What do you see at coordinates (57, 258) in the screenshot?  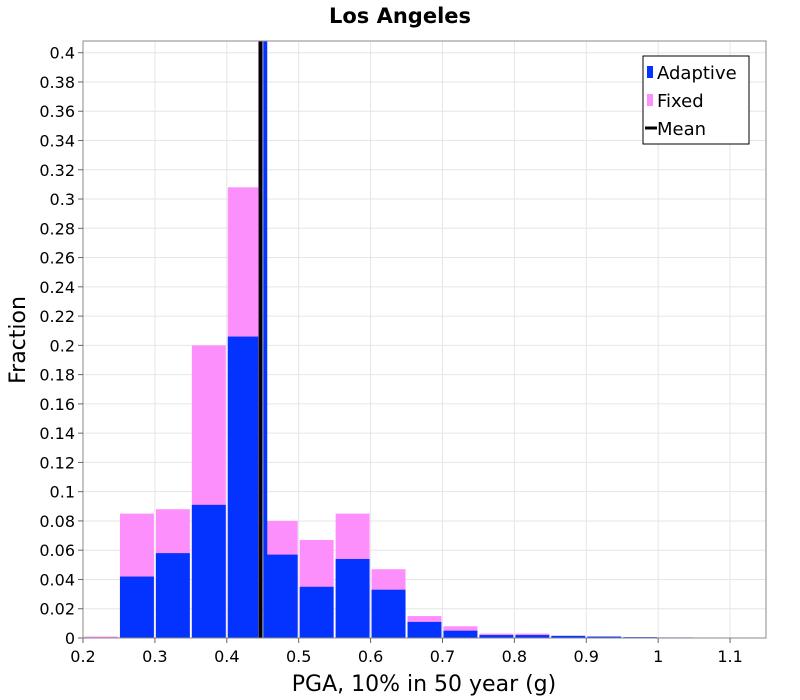 I see `y-tick-label: 0.26` at bounding box center [57, 258].